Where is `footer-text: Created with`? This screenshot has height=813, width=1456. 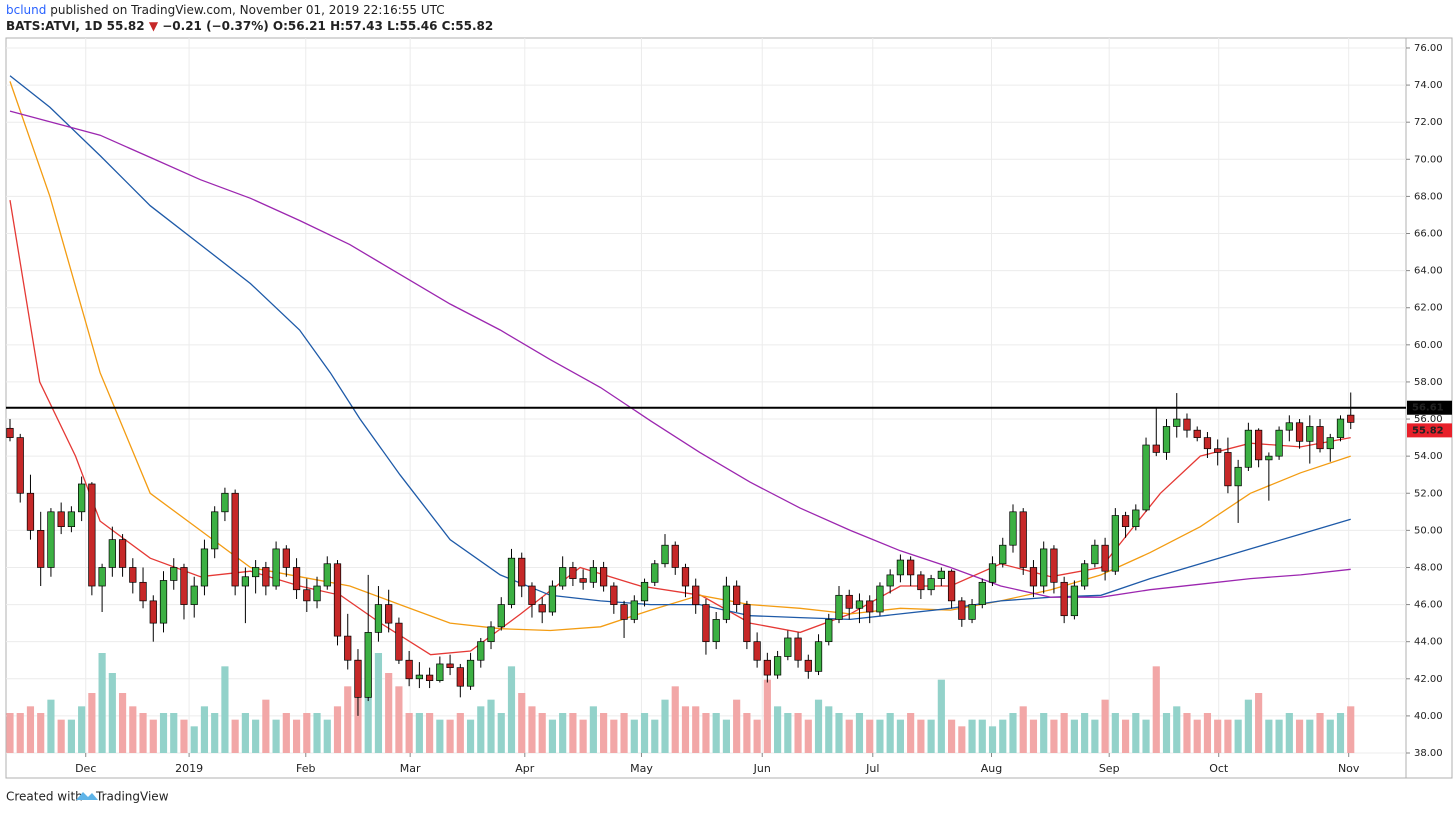
footer-text: Created with is located at coordinates (44, 797).